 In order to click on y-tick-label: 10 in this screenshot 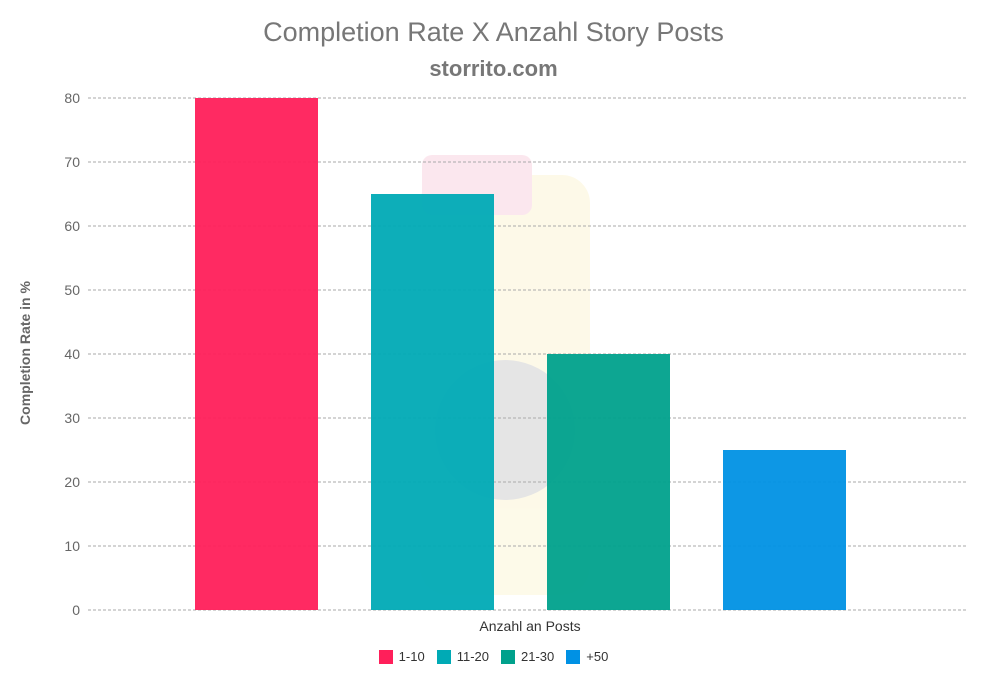, I will do `click(72, 546)`.